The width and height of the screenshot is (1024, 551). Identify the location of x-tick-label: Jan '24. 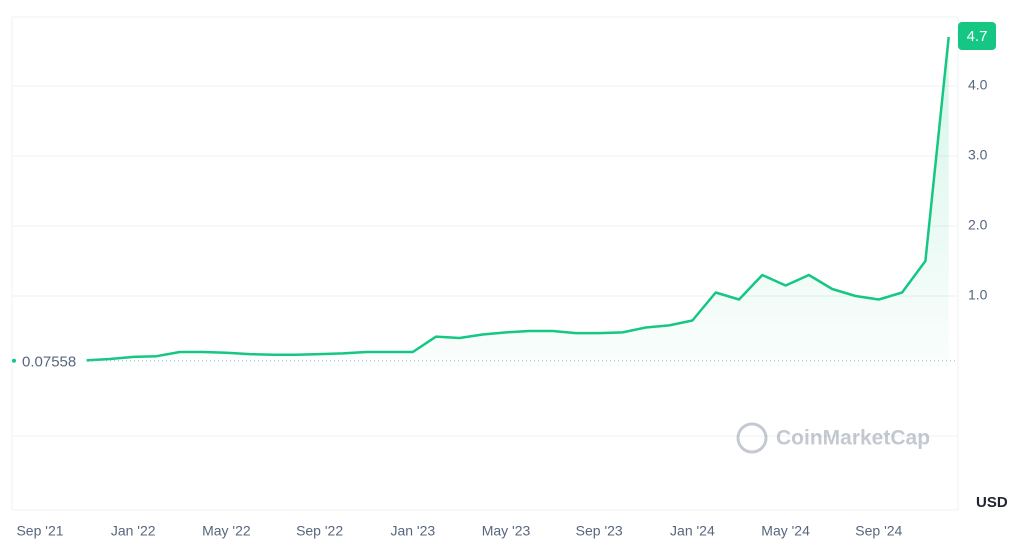
(692, 531).